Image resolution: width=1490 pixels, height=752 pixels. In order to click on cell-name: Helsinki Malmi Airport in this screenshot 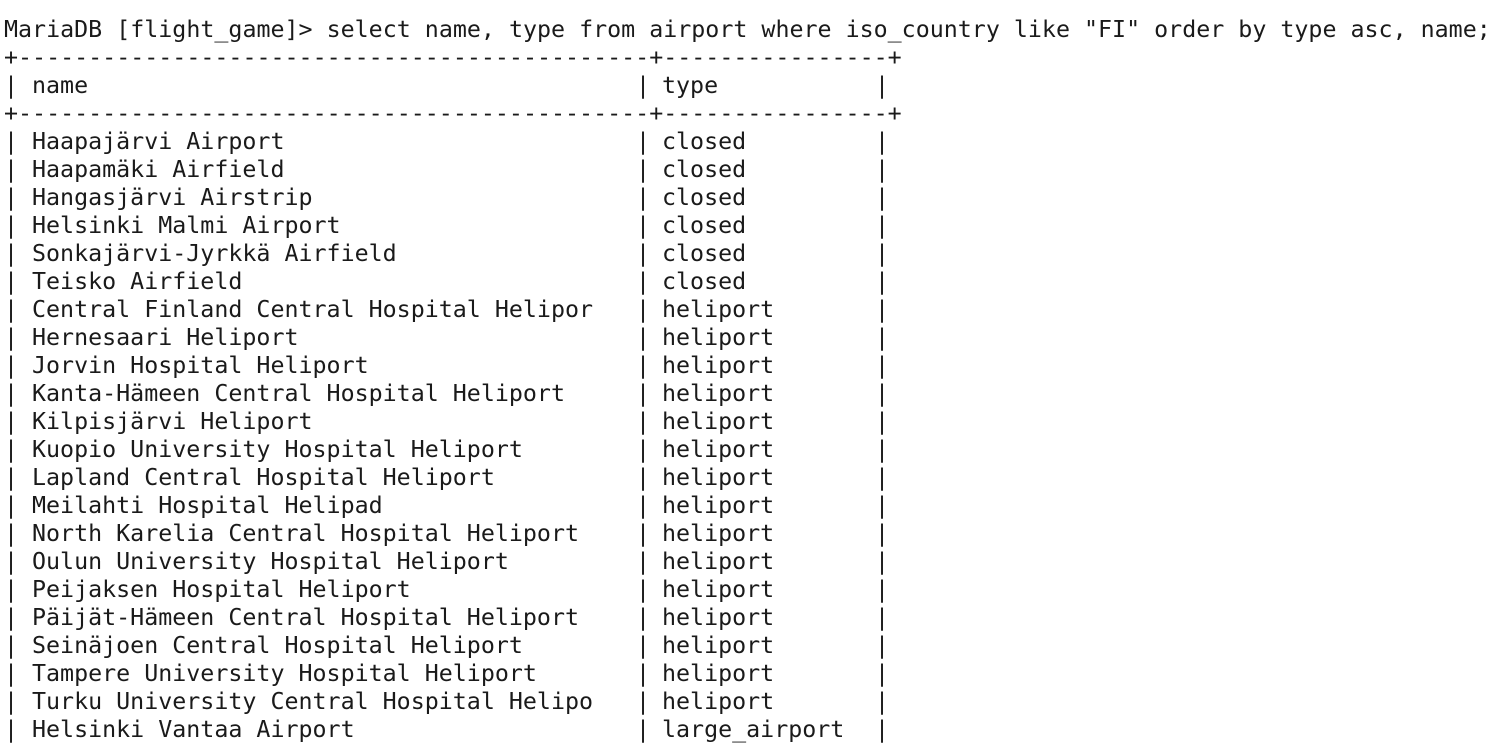, I will do `click(186, 225)`.